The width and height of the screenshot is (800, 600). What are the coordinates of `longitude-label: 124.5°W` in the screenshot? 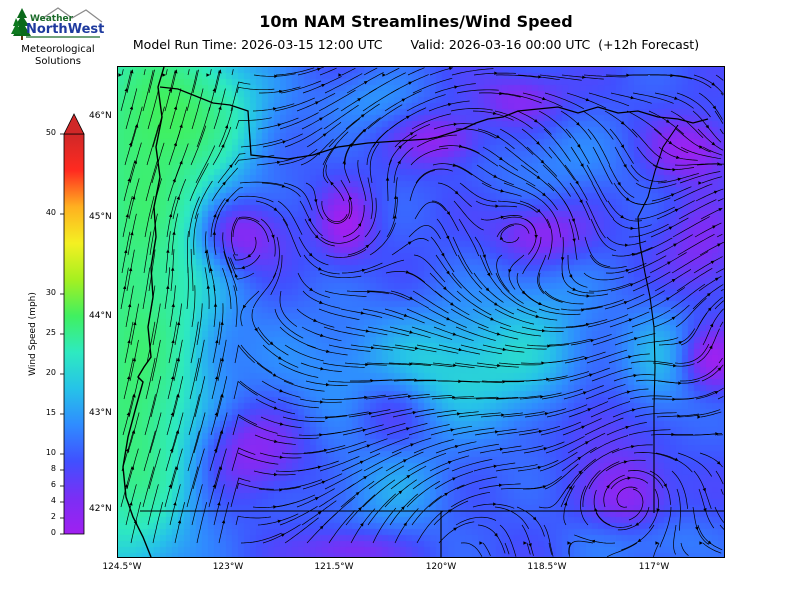 It's located at (122, 567).